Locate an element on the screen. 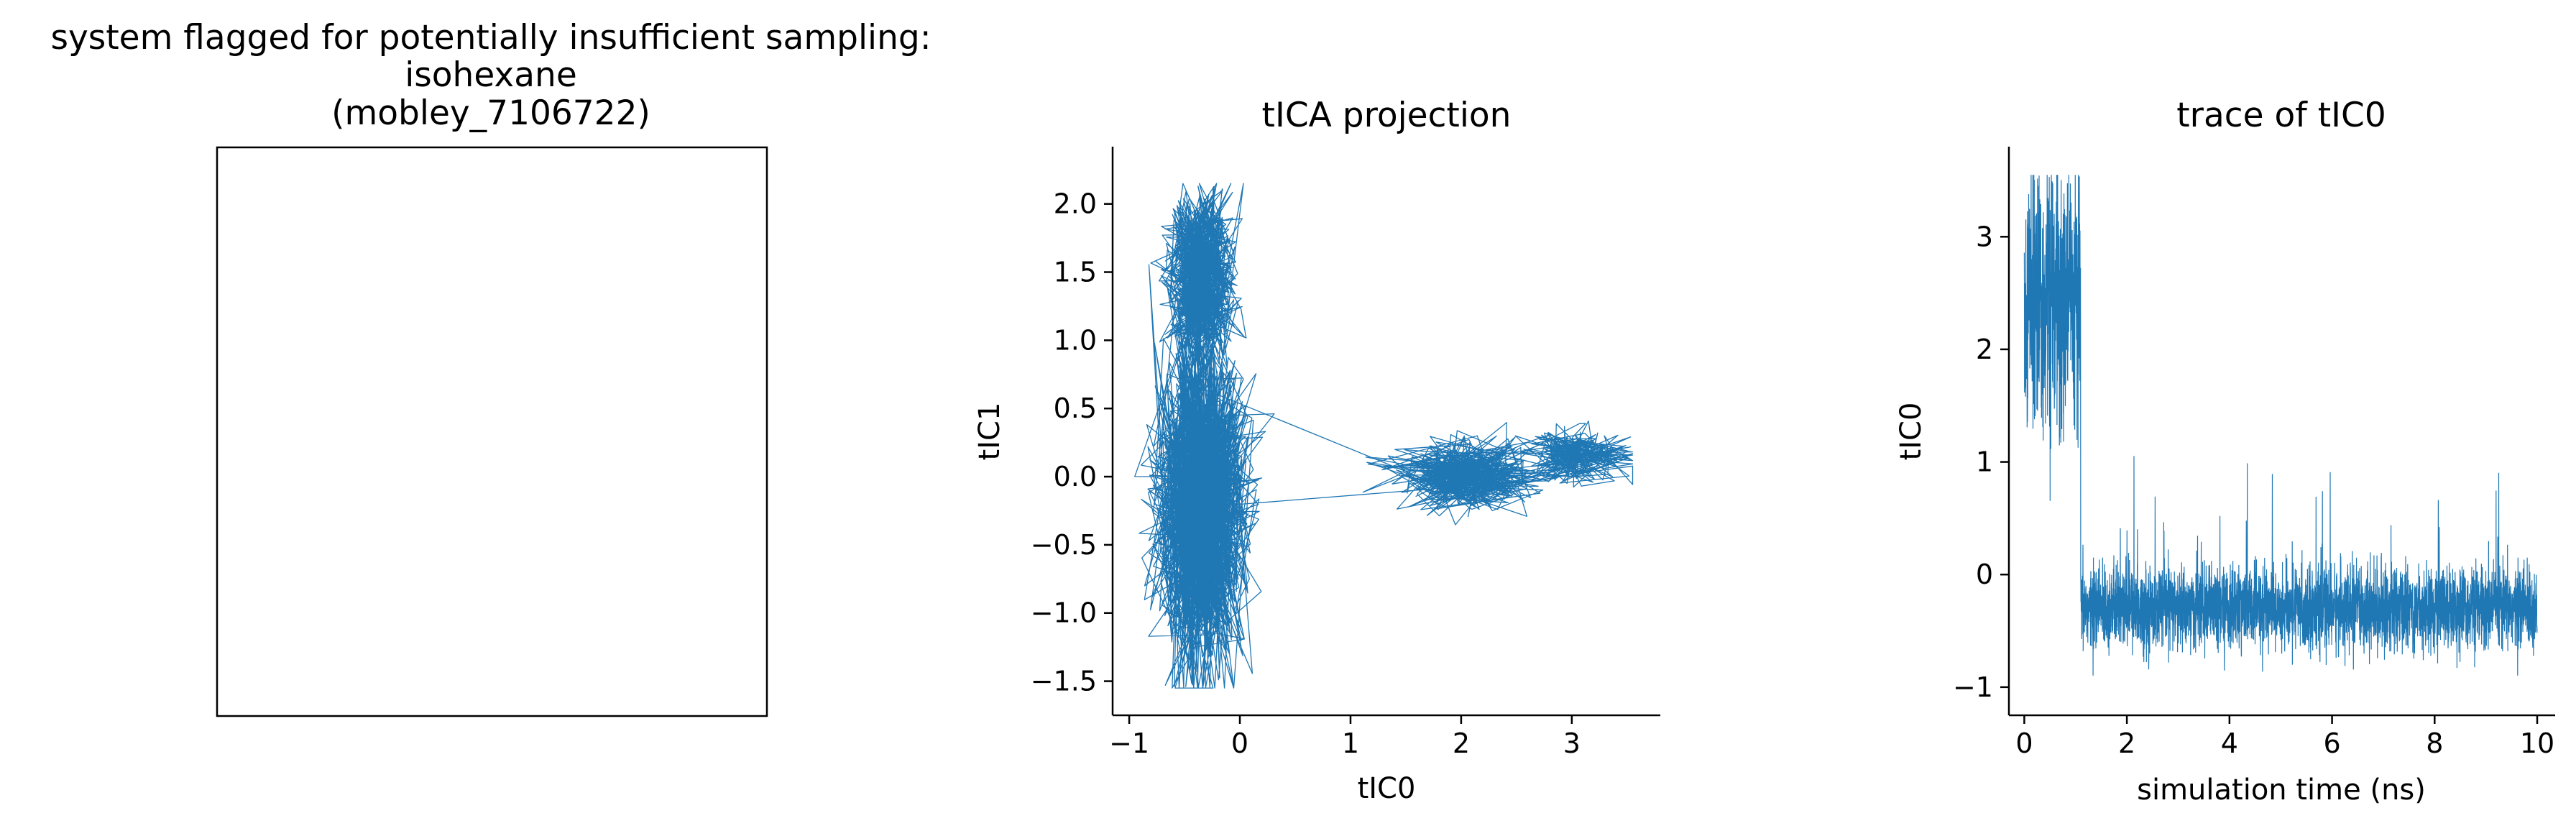  tica-y-ticks: −1.5 −1.0 −0.5 0.0 0.5 1.0 1.5 2.0 is located at coordinates (1072, 442).